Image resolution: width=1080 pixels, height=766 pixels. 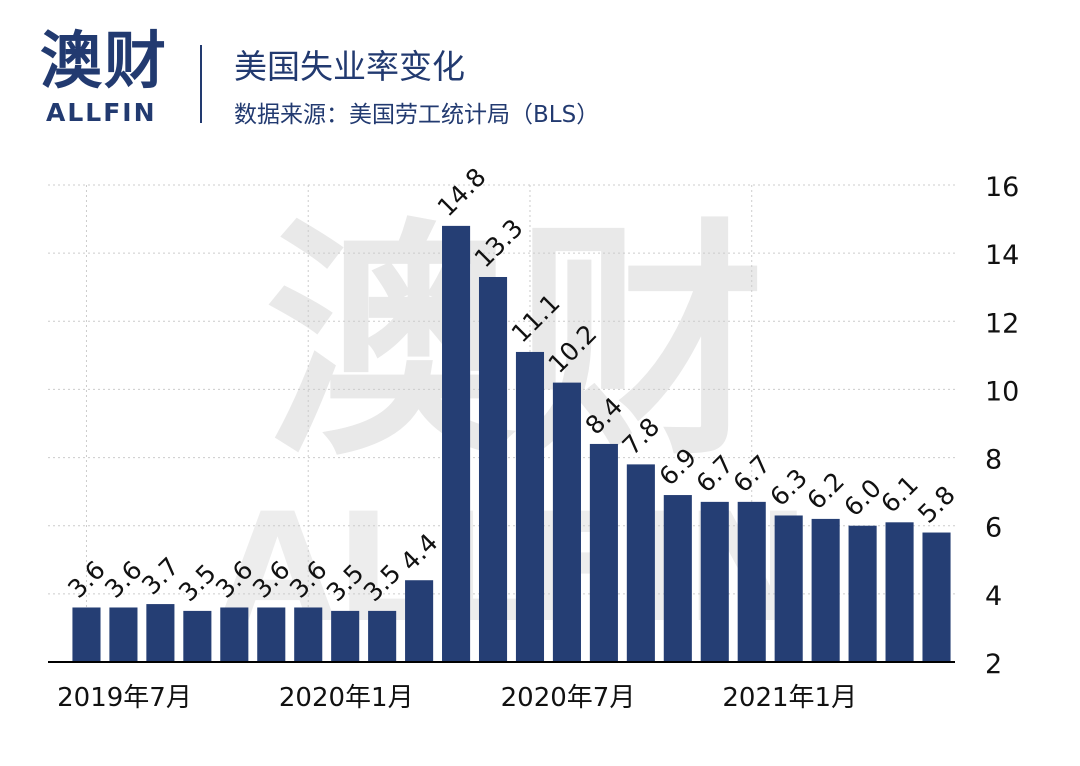 What do you see at coordinates (104, 60) in the screenshot?
I see `brand-logo-cn: 澳财` at bounding box center [104, 60].